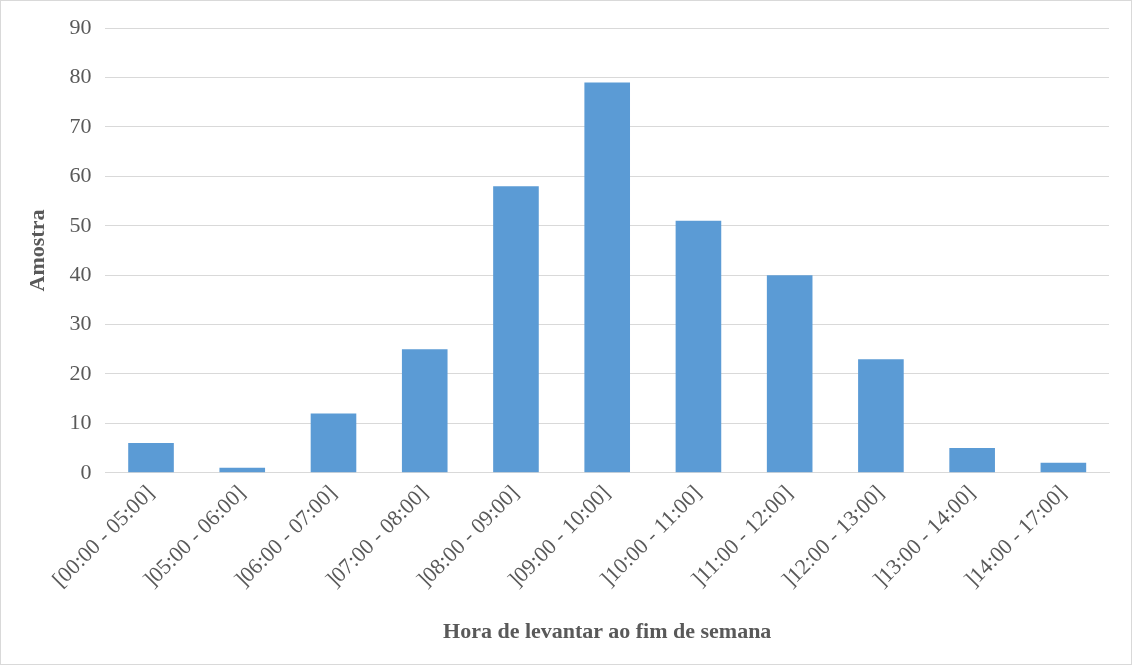 The width and height of the screenshot is (1132, 665). I want to click on y-tick-label: 30, so click(80, 323).